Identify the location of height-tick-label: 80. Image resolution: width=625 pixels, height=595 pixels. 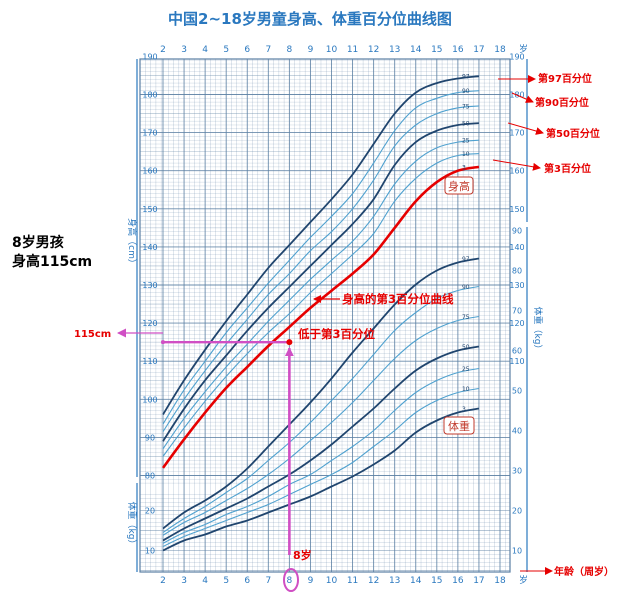
(150, 476).